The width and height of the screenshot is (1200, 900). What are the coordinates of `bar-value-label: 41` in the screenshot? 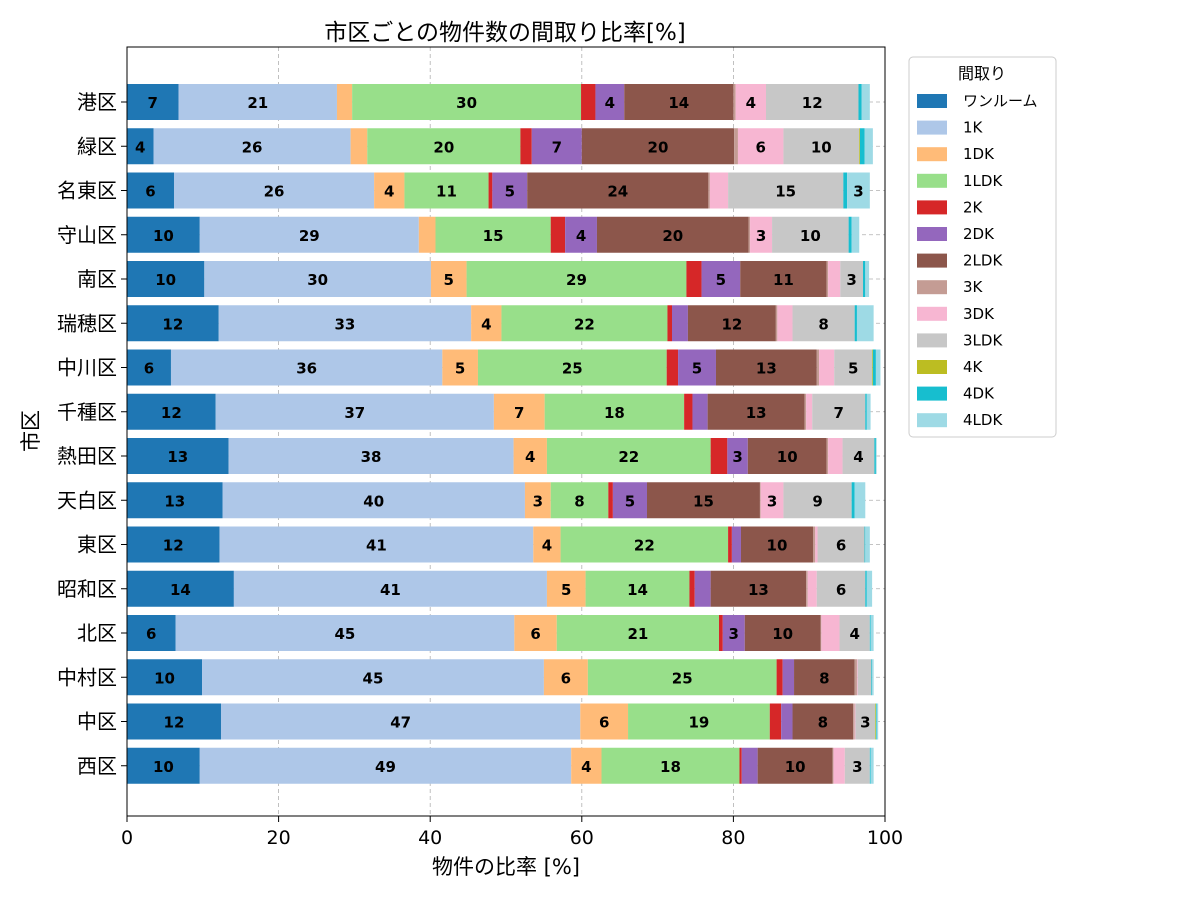 It's located at (376, 546).